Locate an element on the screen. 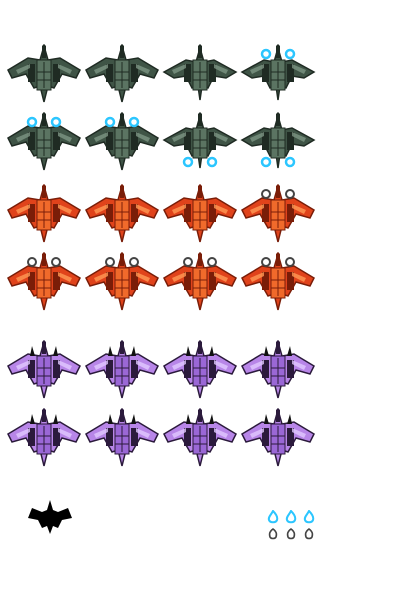 The image size is (400, 601). shadow-ship-icon is located at coordinates (50, 517).